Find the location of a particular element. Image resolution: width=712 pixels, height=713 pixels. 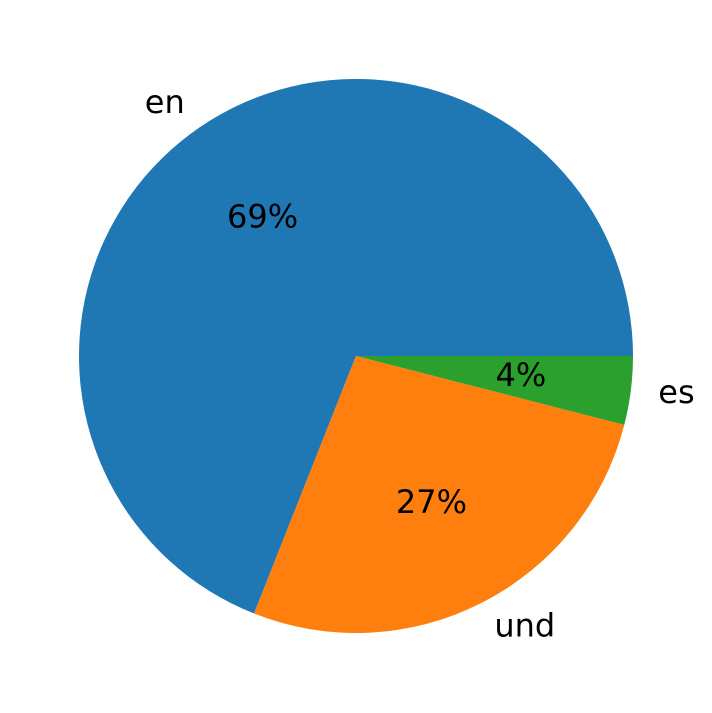

value-label: 27% is located at coordinates (431, 502).